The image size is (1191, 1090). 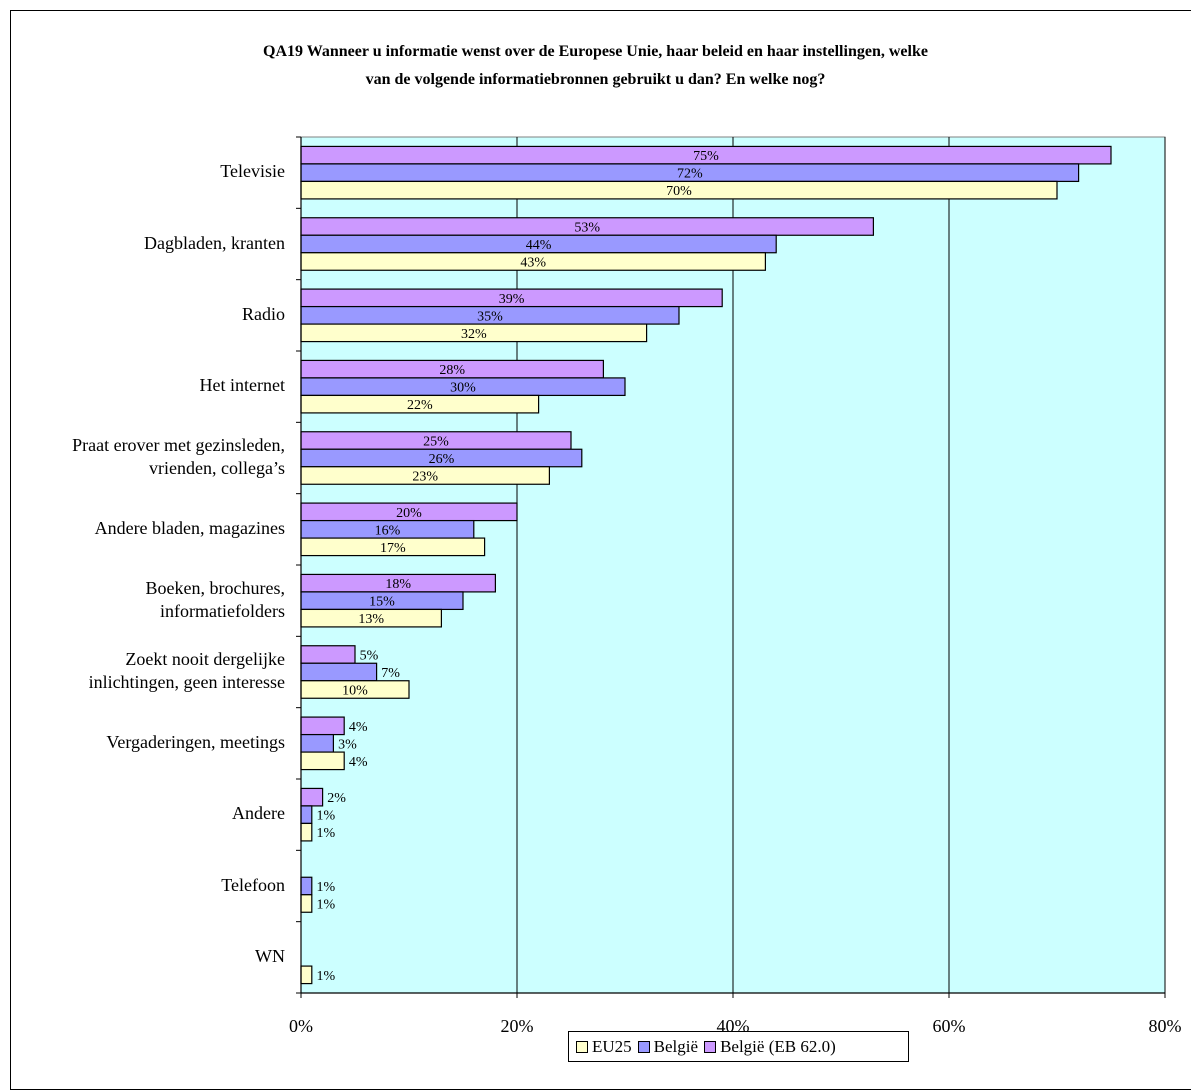 I want to click on legend-item: België (EB 62.0), so click(x=770, y=1047).